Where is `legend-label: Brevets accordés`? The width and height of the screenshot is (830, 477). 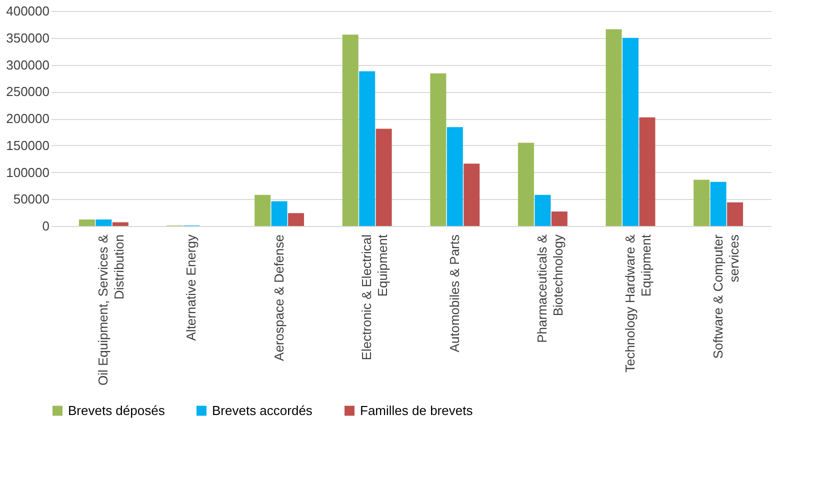
legend-label: Brevets accordés is located at coordinates (262, 410).